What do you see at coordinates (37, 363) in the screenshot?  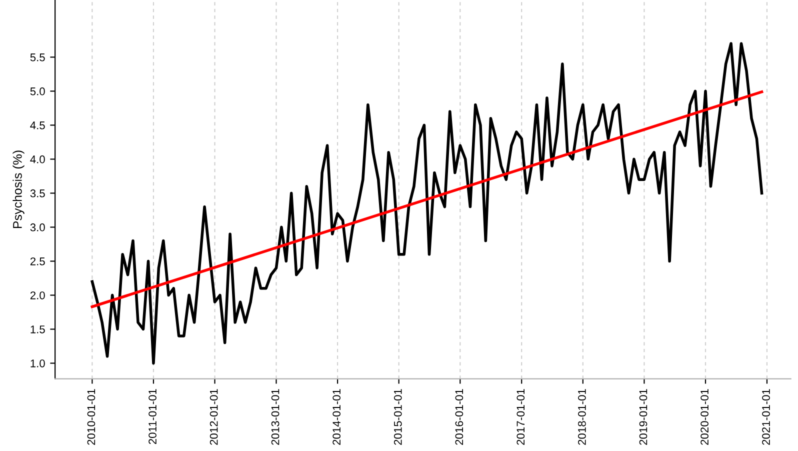 I see `y-tick-label: 1.0` at bounding box center [37, 363].